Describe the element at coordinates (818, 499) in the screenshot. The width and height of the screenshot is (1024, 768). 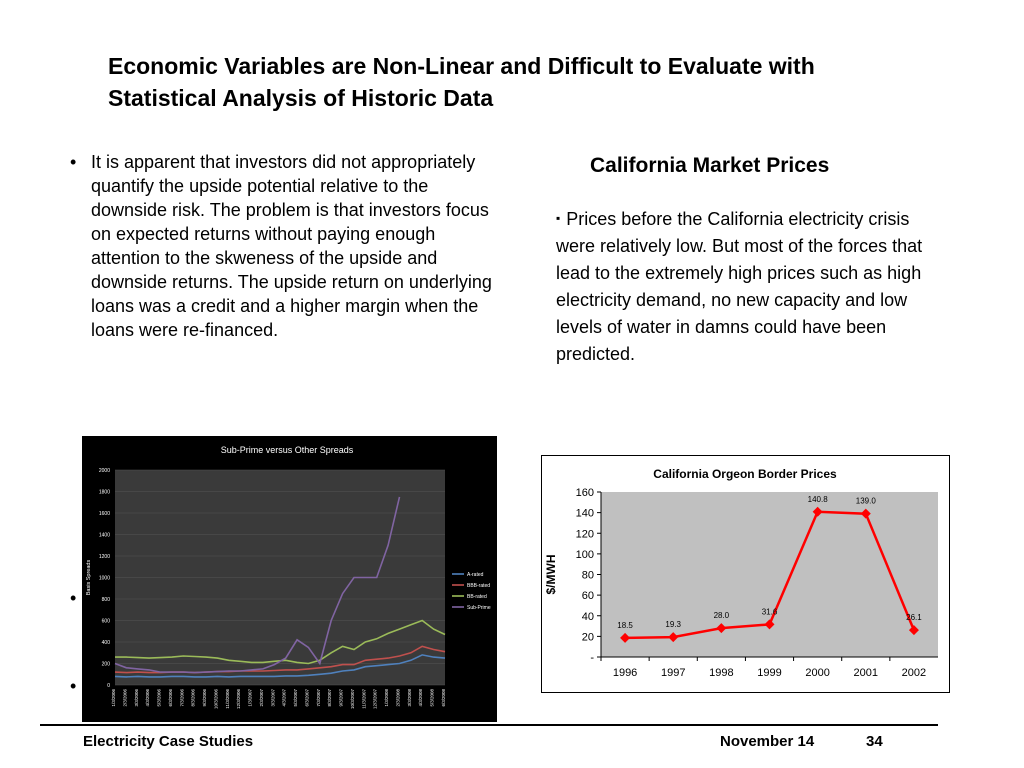
I see `data-label: 140.8` at that location.